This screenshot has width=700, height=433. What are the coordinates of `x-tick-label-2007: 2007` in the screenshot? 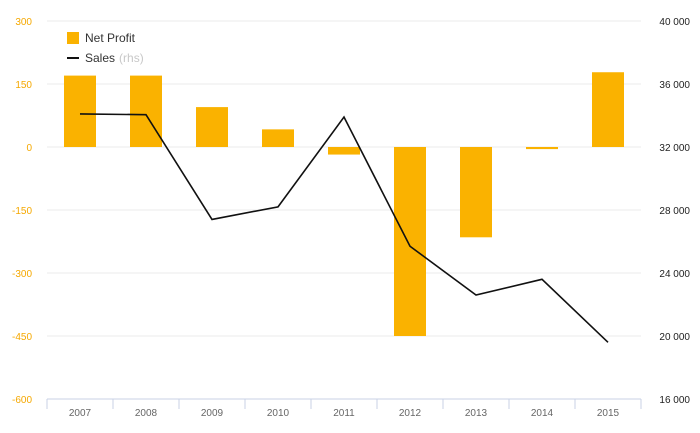 It's located at (80, 413).